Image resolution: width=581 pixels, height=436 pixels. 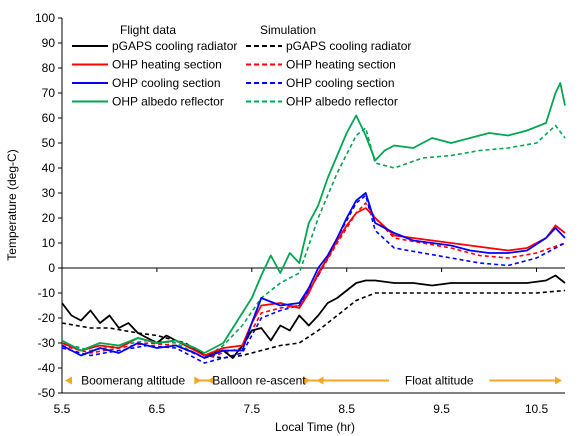 What do you see at coordinates (47, 293) in the screenshot?
I see `y-tick-label: -10` at bounding box center [47, 293].